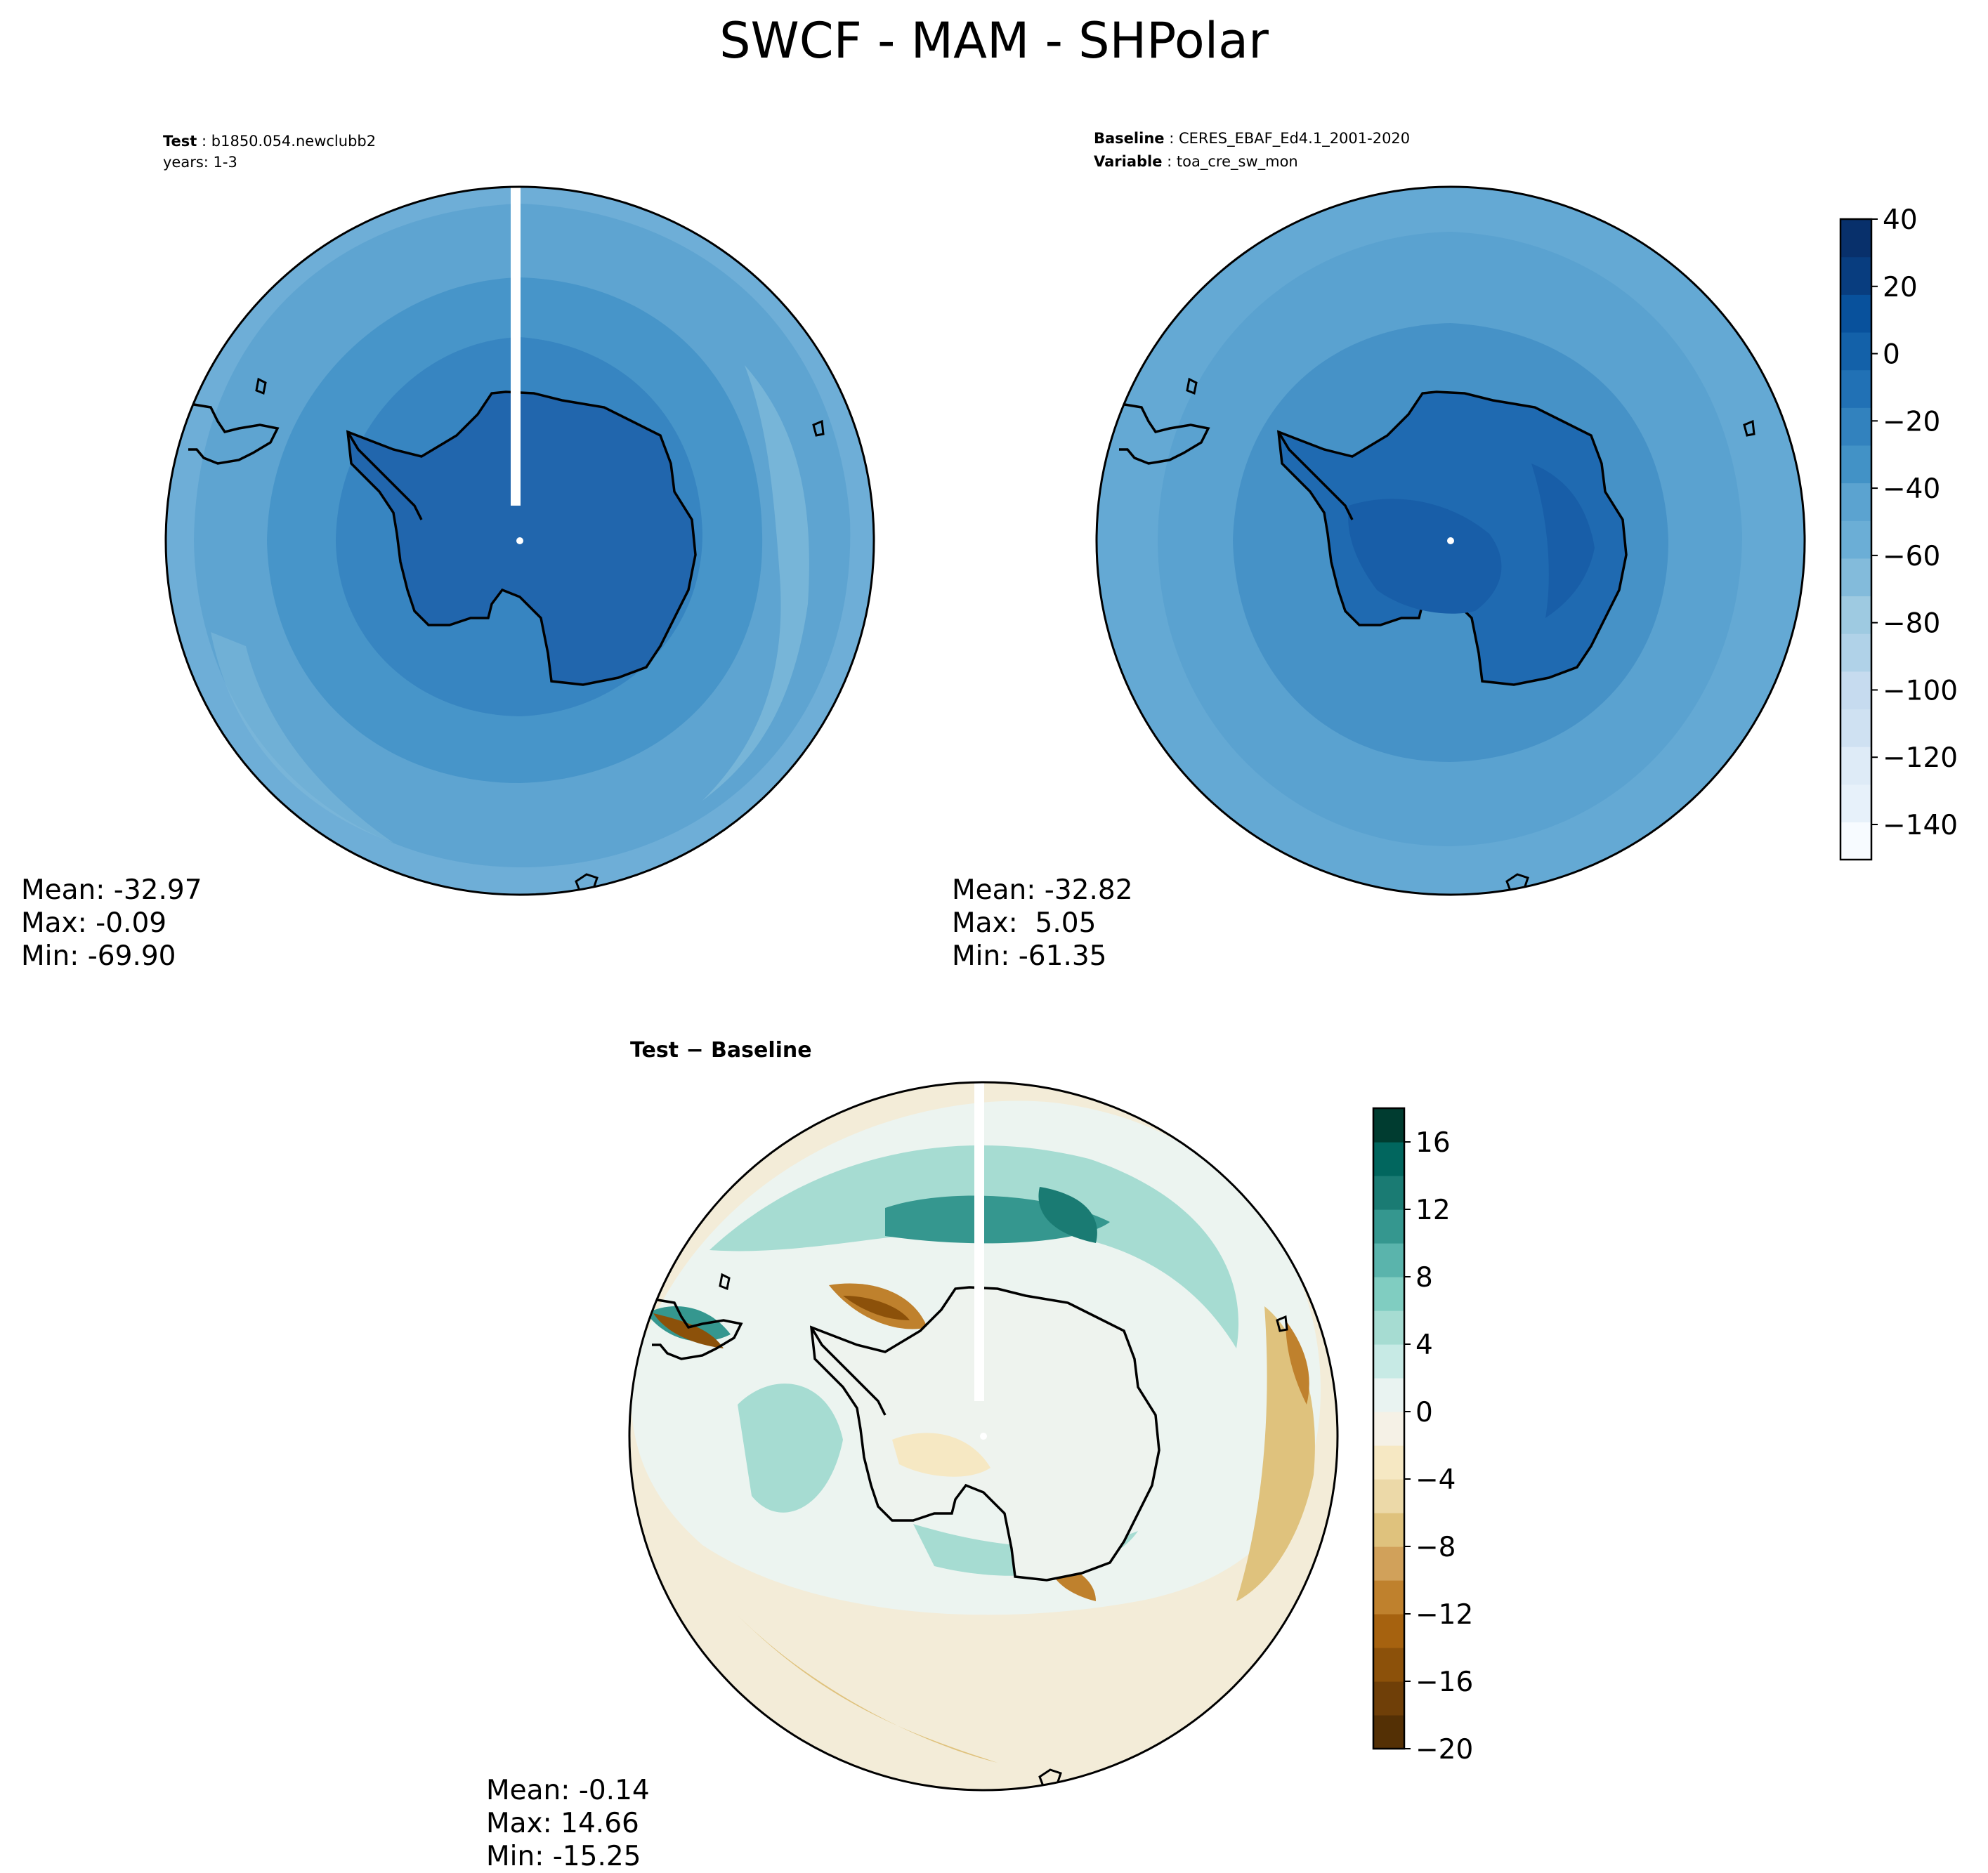 The image size is (1988, 1873). What do you see at coordinates (1294, 138) in the screenshot?
I see `baseline-label-value: CERES_EBAF_Ed4.1_2001-2020` at bounding box center [1294, 138].